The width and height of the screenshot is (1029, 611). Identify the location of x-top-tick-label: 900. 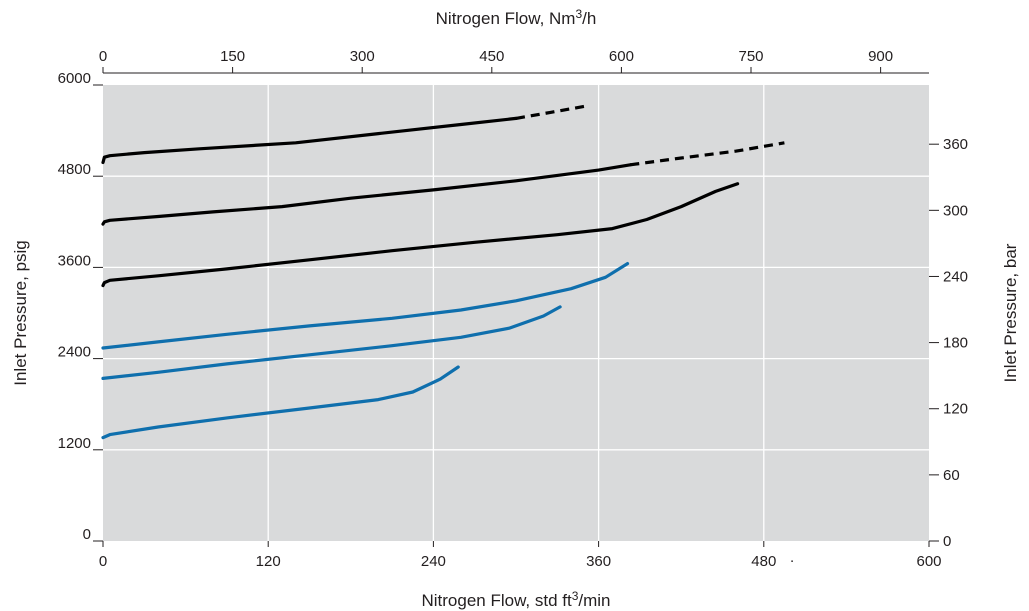
(880, 56).